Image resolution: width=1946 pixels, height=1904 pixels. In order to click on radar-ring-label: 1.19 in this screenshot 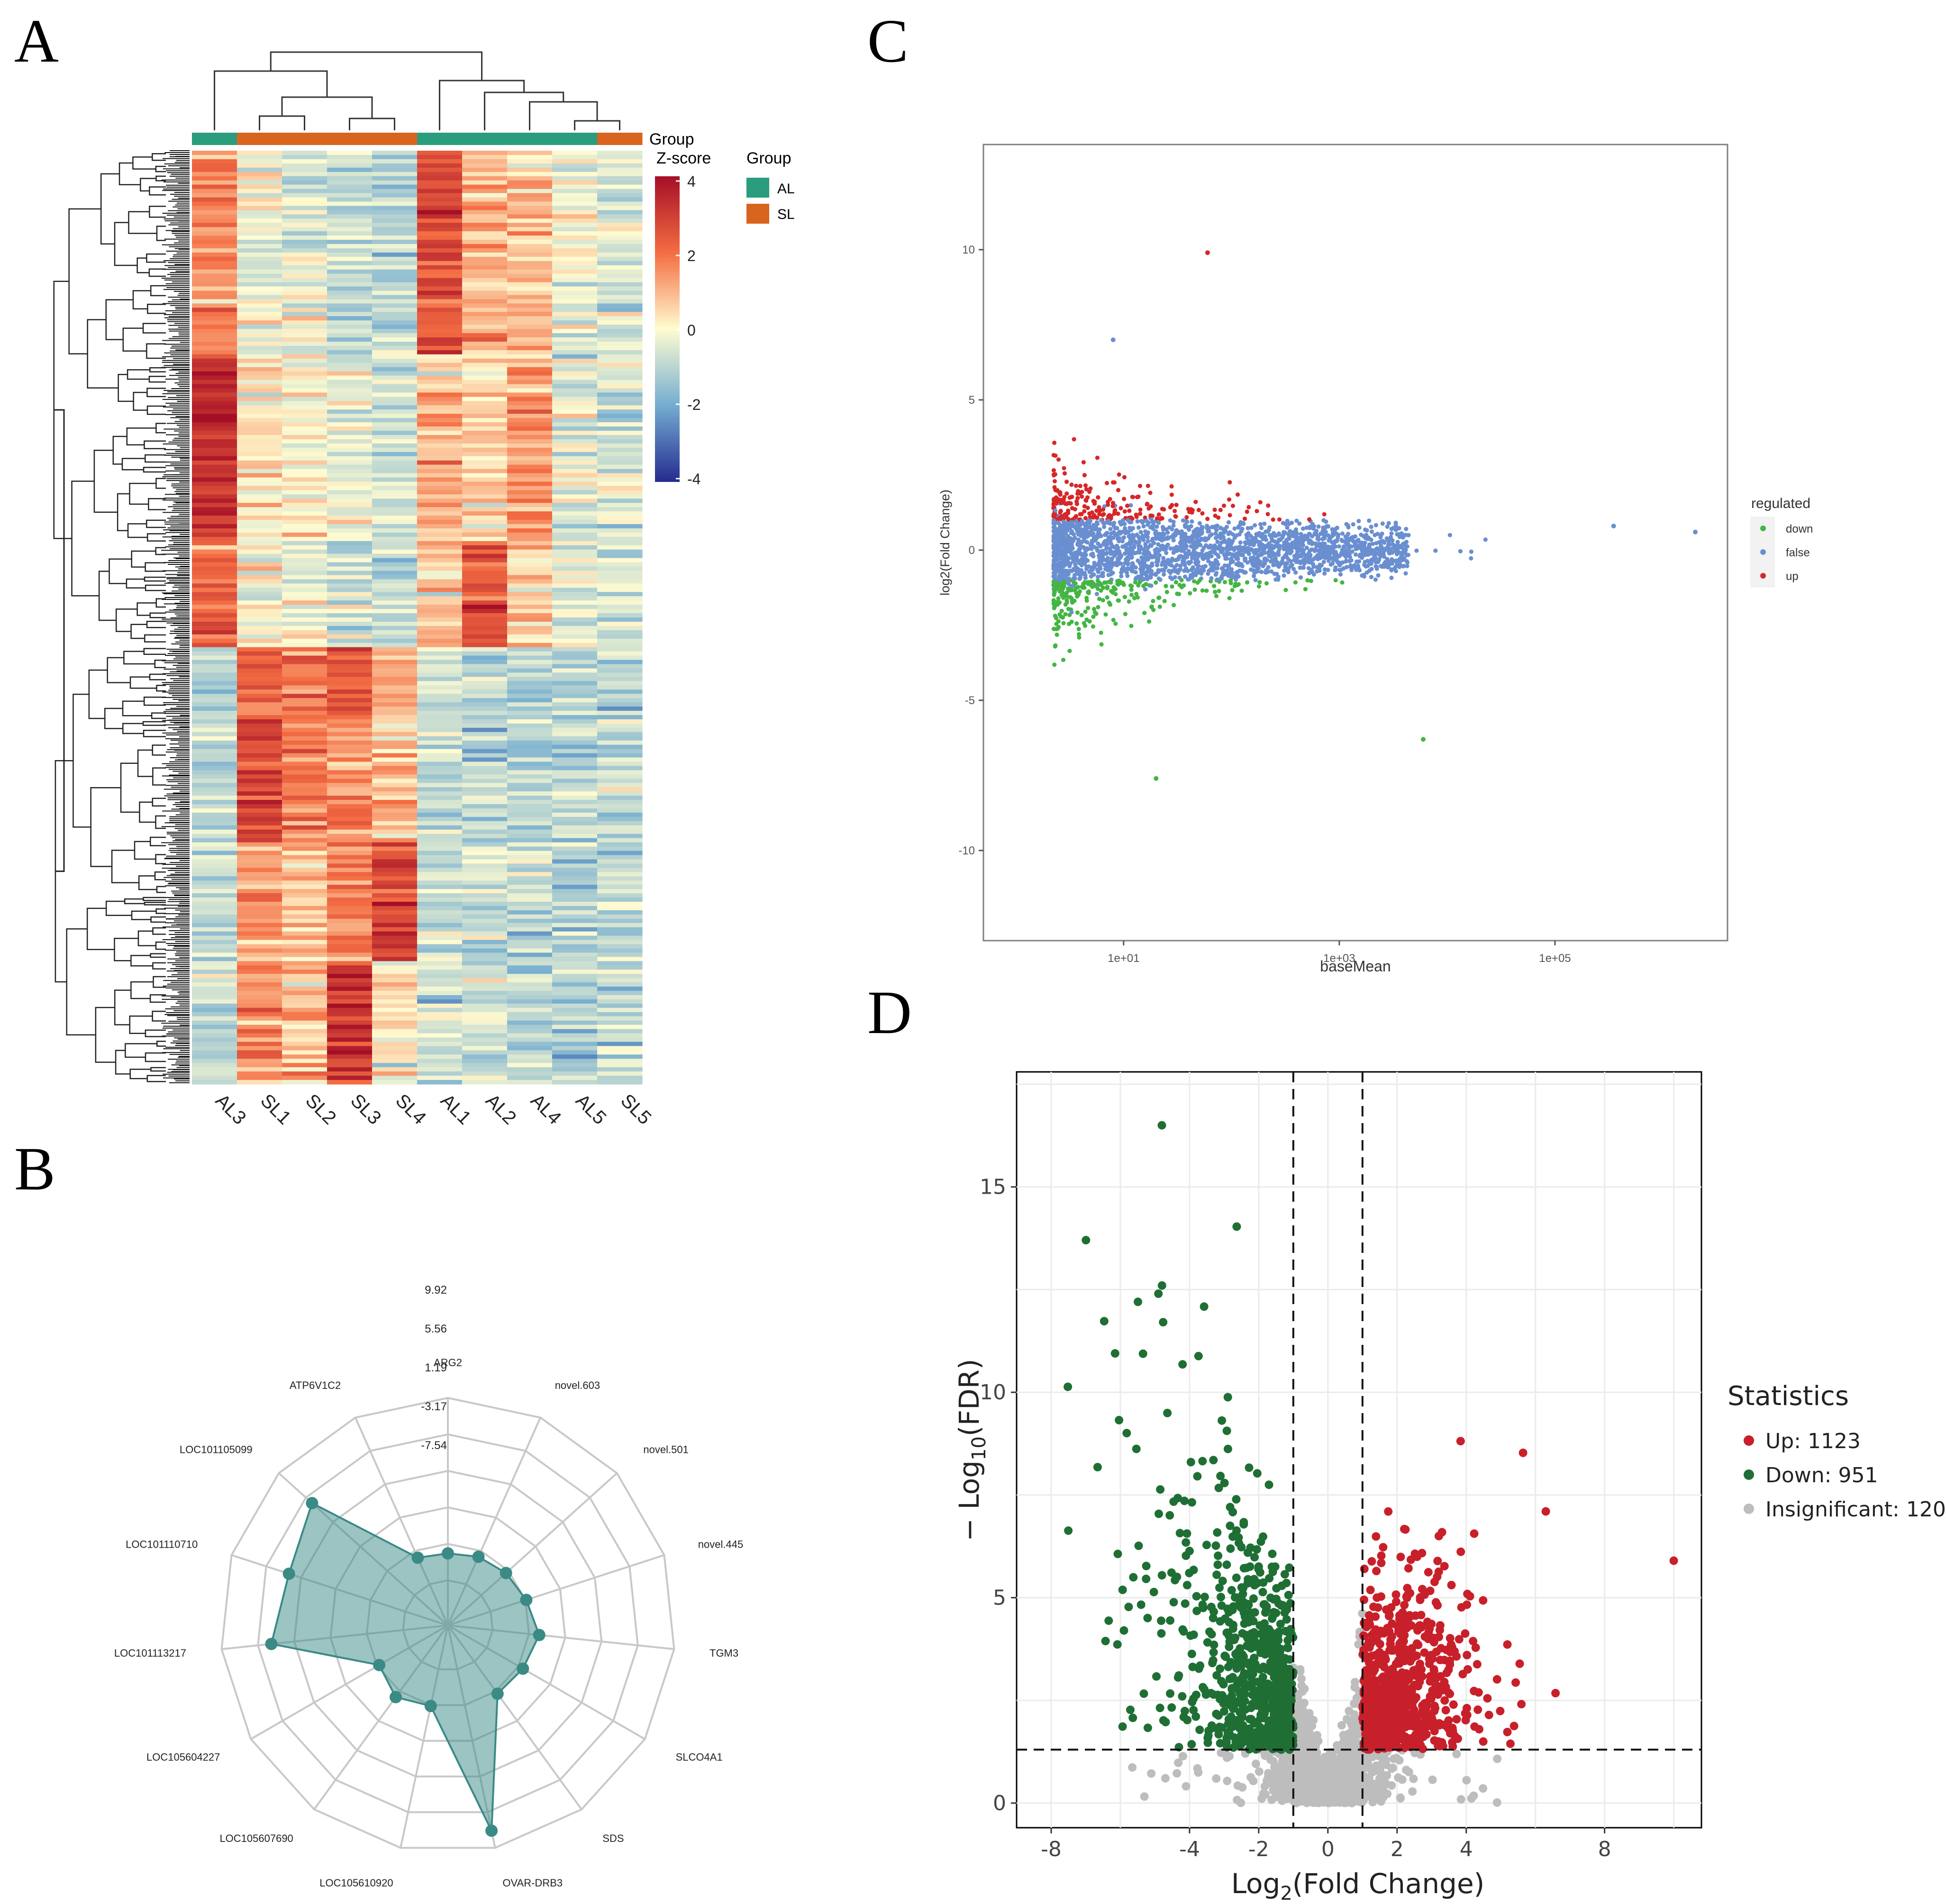, I will do `click(436, 1367)`.